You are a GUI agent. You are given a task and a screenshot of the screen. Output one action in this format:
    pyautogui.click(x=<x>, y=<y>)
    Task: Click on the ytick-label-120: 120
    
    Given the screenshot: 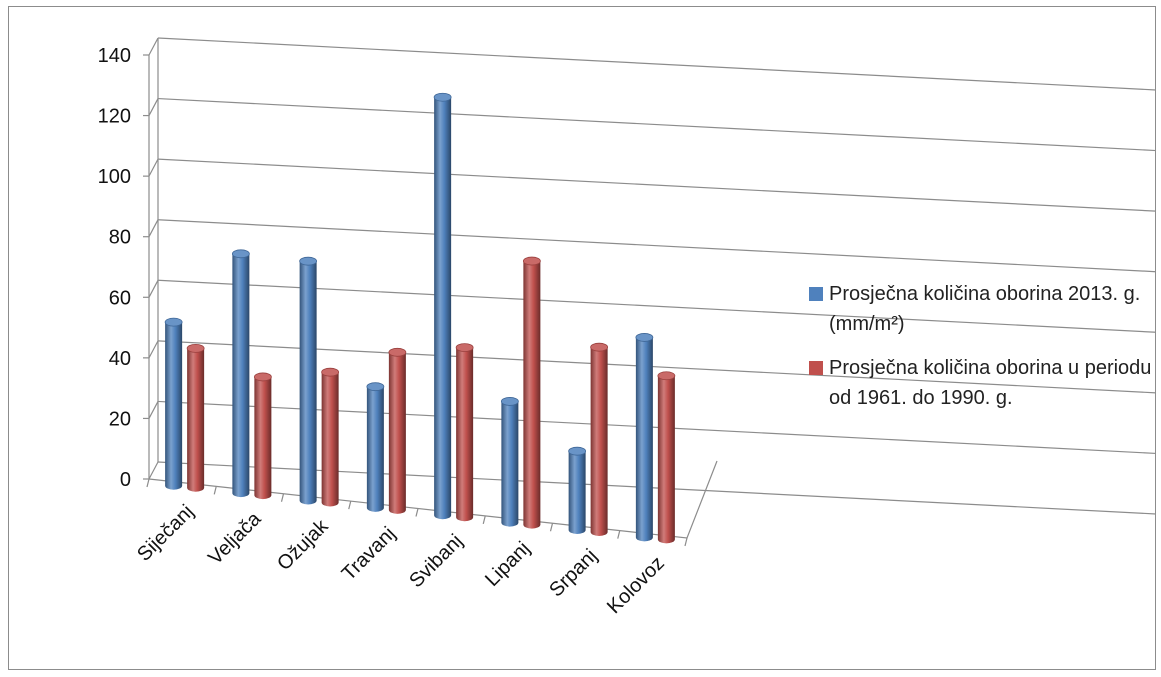 What is the action you would take?
    pyautogui.click(x=114, y=117)
    